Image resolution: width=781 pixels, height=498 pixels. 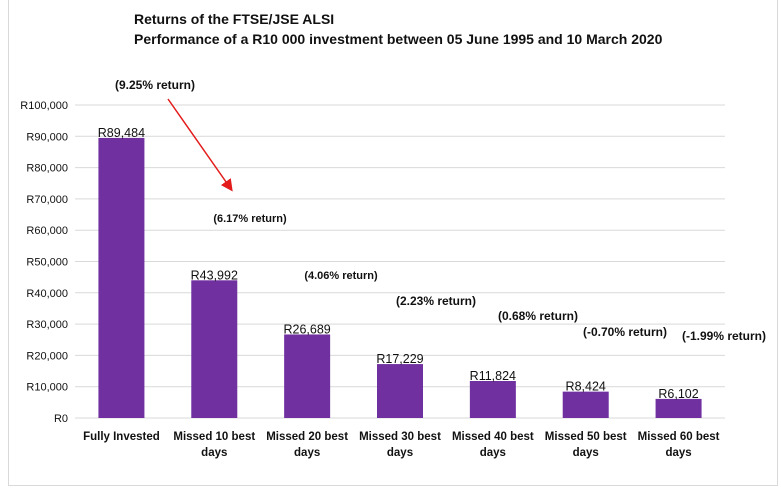 I want to click on return-label: (-1.99% return), so click(x=724, y=336).